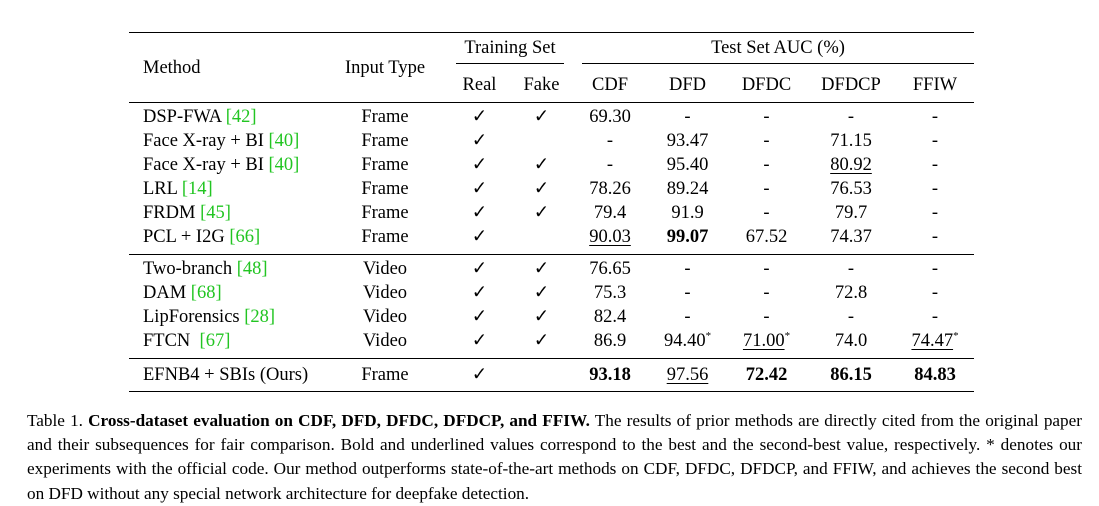 The width and height of the screenshot is (1099, 506). Describe the element at coordinates (684, 341) in the screenshot. I see `value: 94.40` at that location.